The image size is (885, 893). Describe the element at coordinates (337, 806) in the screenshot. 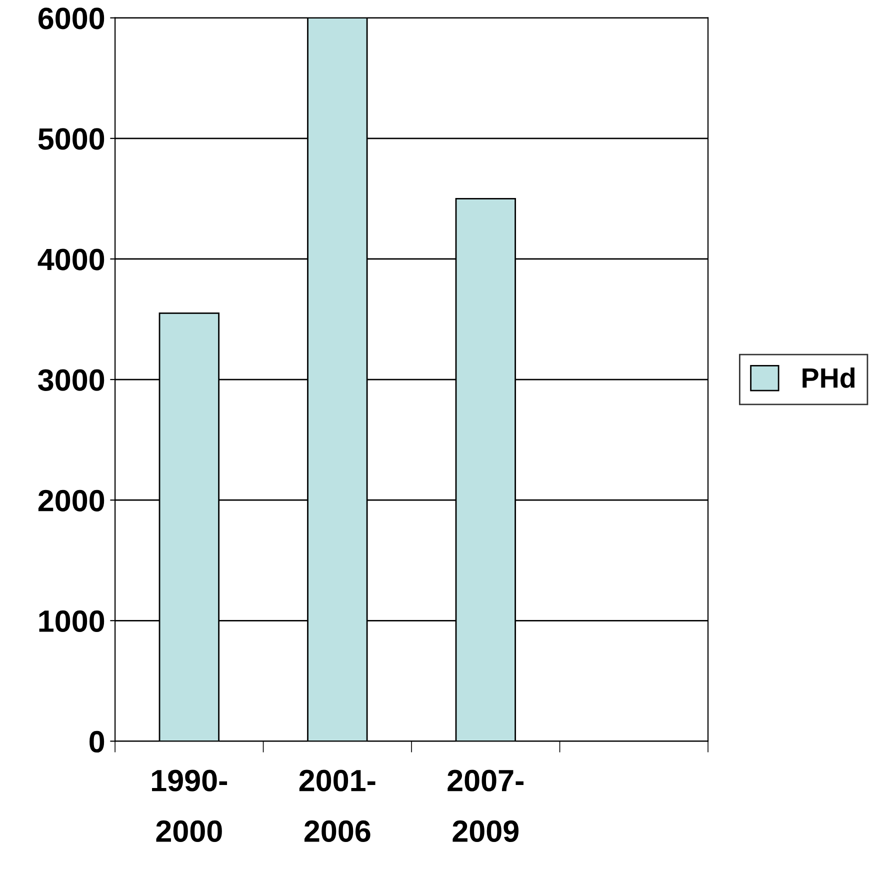

I see `x-tick-label: 2001- 2006` at that location.